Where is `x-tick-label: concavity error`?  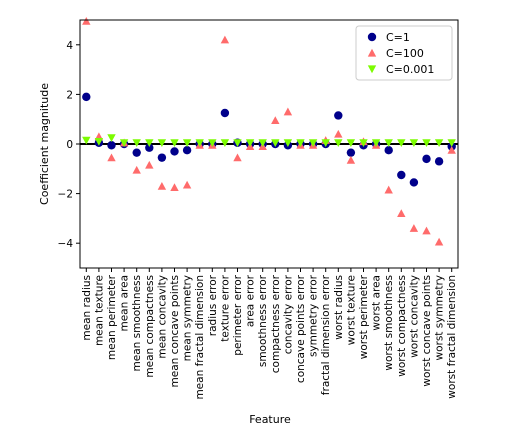
x-tick-label: concavity error is located at coordinates (288, 314).